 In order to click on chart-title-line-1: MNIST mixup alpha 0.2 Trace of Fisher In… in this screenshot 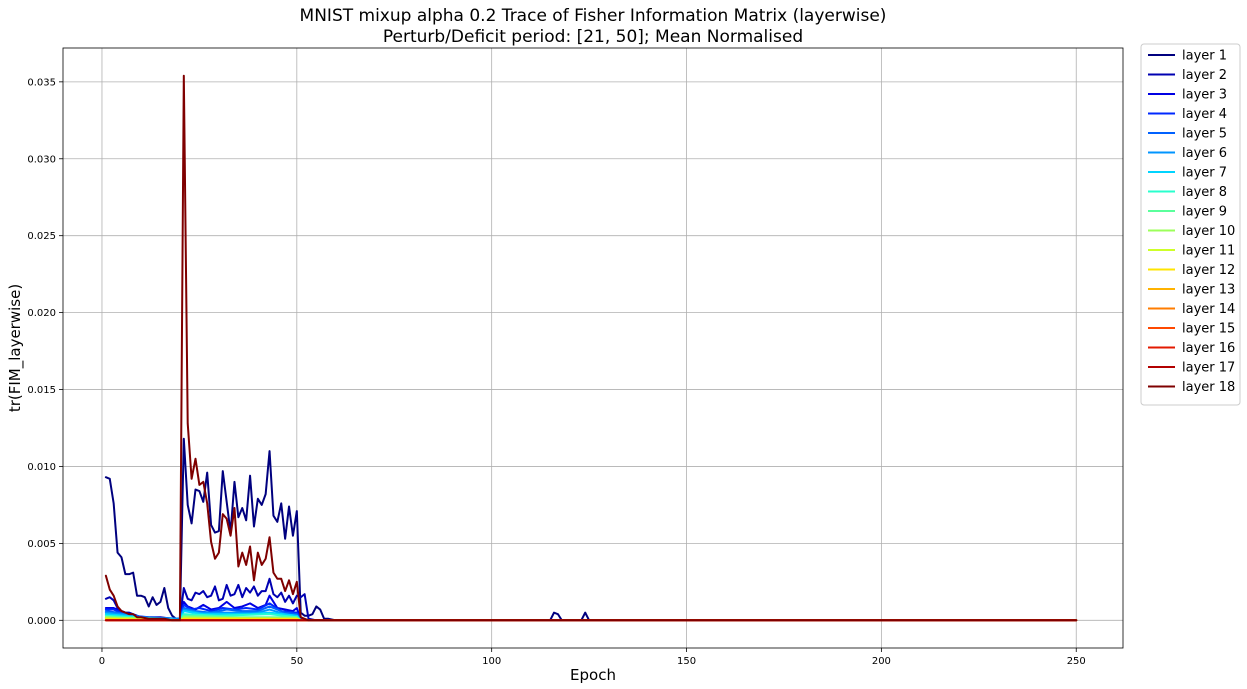, I will do `click(593, 16)`.